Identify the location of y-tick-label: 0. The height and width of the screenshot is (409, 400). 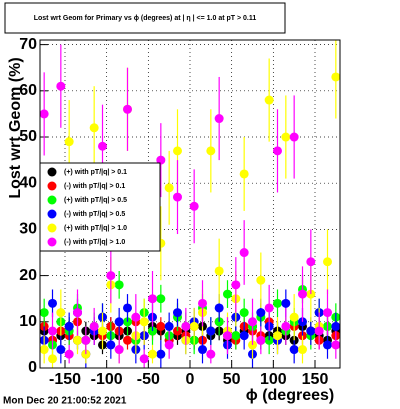
(32, 367).